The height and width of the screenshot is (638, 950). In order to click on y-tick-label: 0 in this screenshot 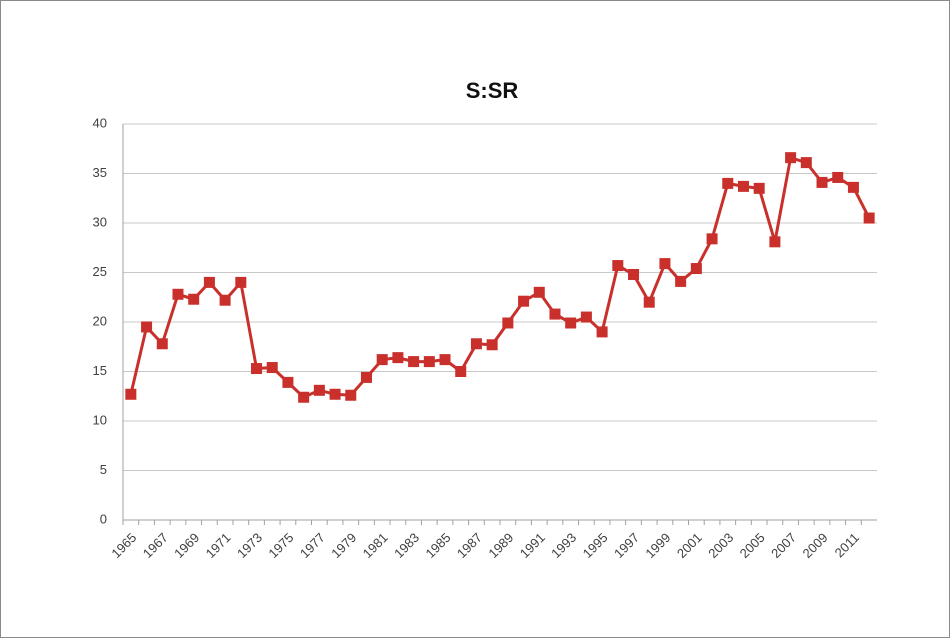, I will do `click(103, 518)`.